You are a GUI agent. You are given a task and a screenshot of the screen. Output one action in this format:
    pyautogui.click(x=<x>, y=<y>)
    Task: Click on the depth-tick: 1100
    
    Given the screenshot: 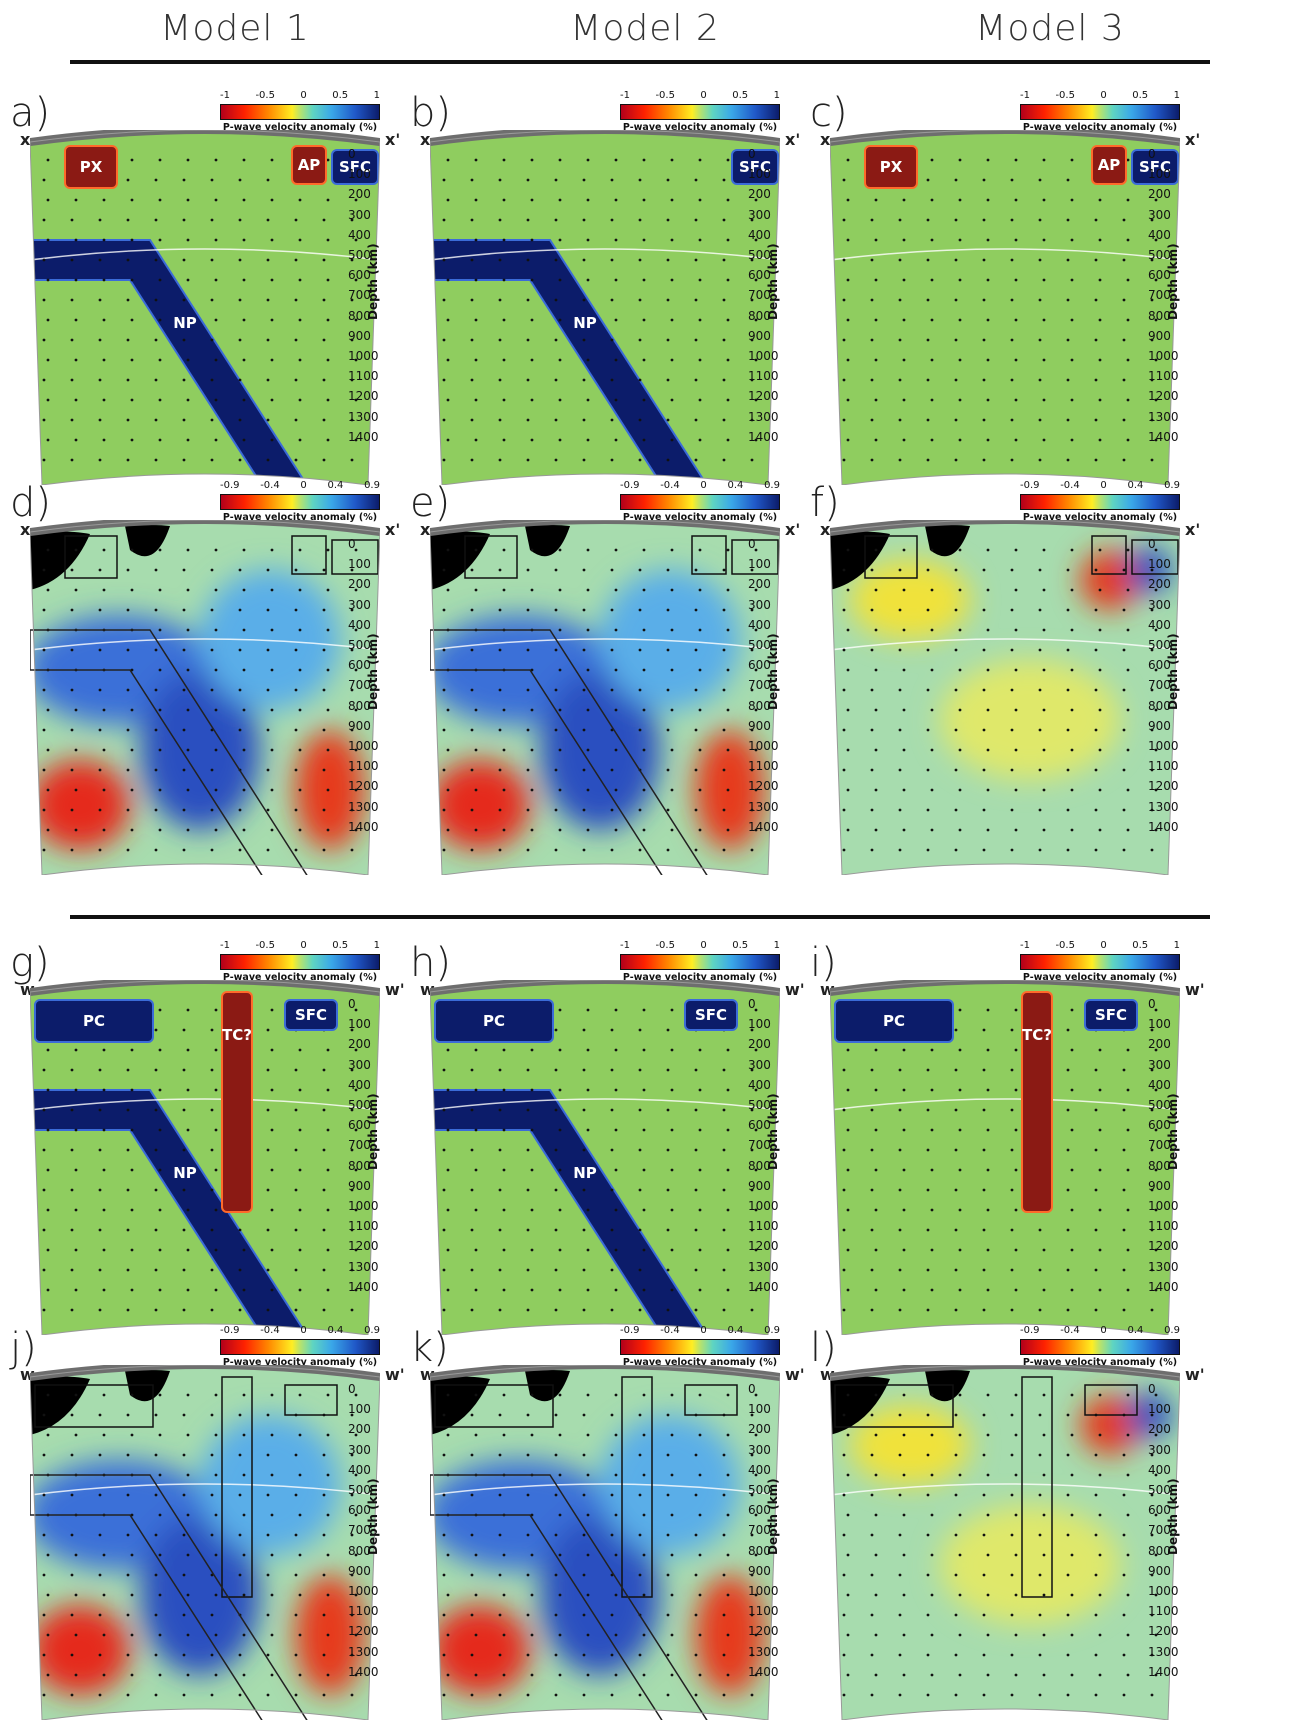 What is the action you would take?
    pyautogui.click(x=363, y=766)
    